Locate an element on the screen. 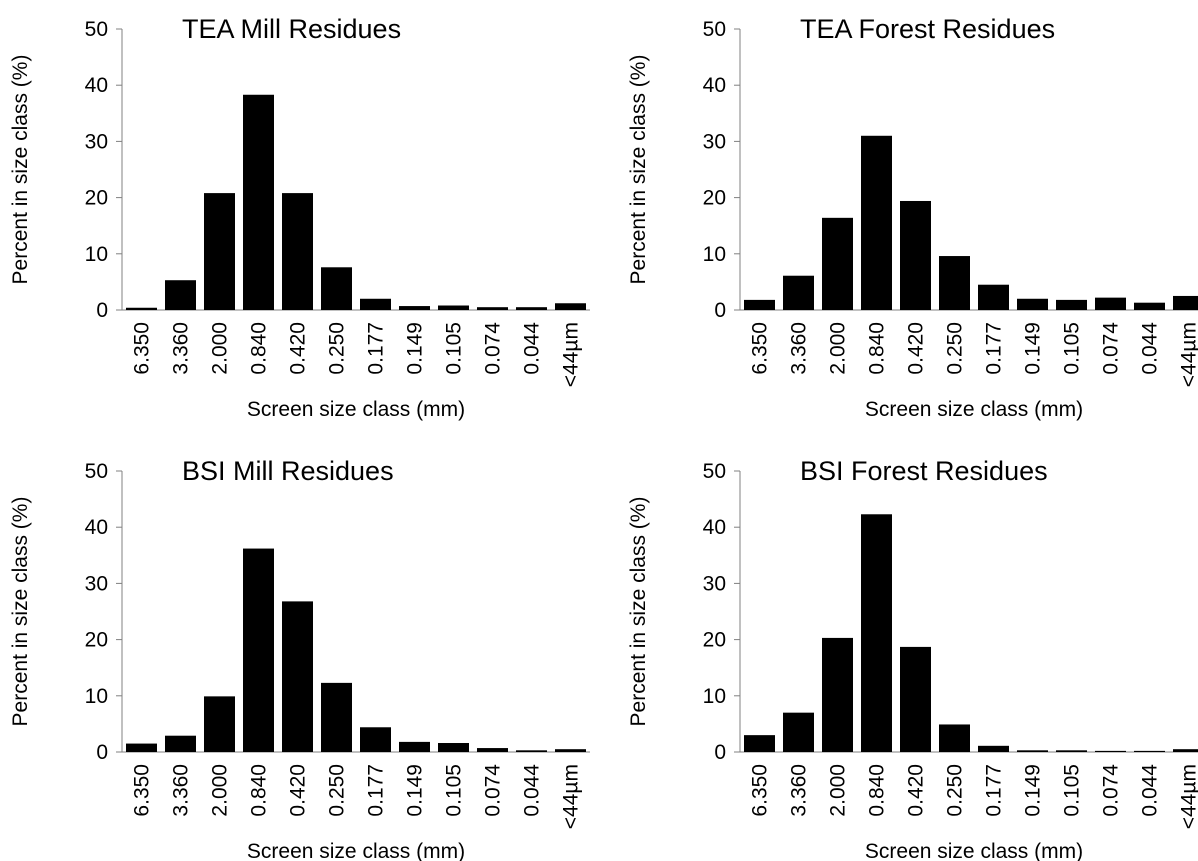 The width and height of the screenshot is (1198, 861). chart-title: BSI Mill Residues is located at coordinates (288, 471).